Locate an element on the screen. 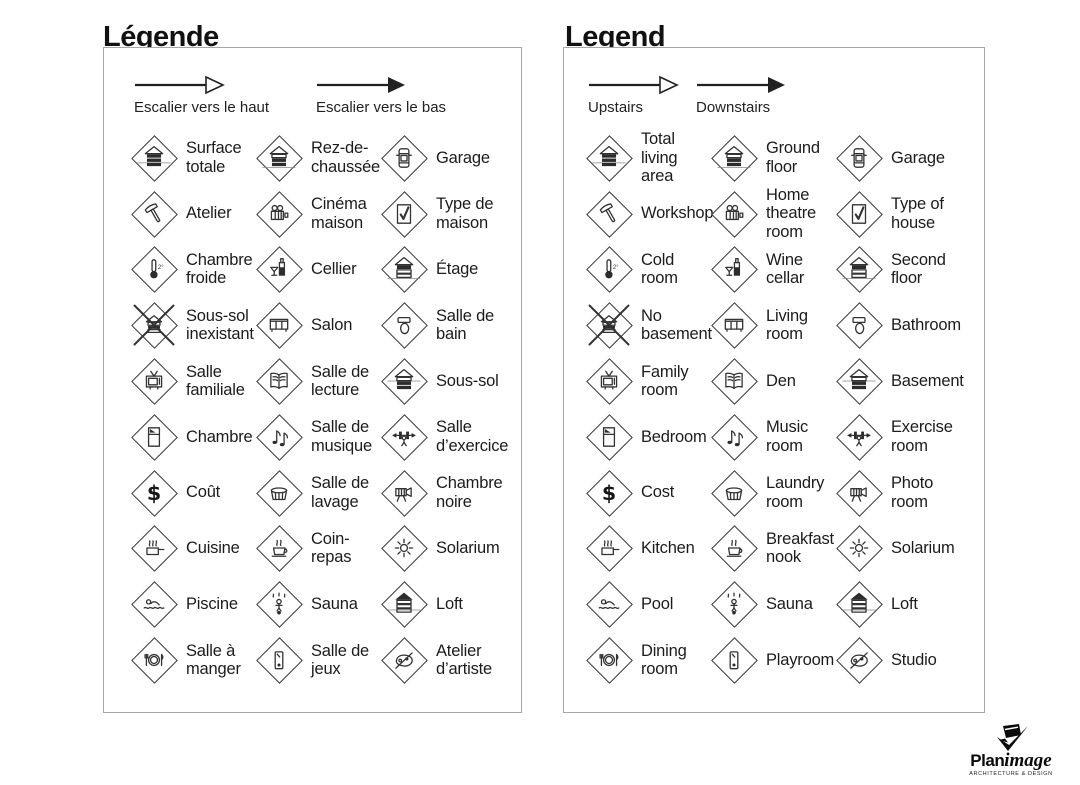 The image size is (1080, 785). legend-item: Garage is located at coordinates (450, 158).